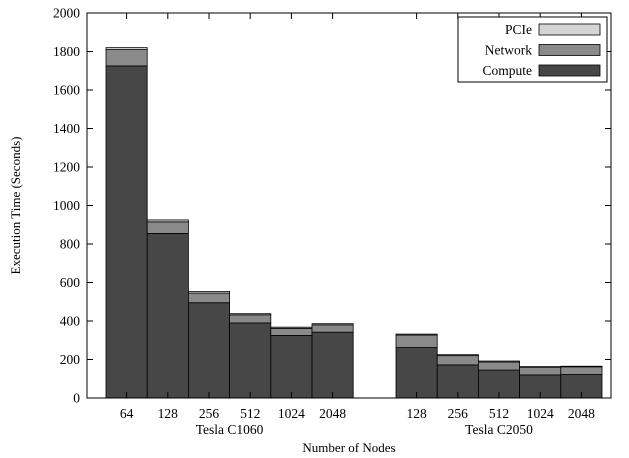 This screenshot has height=458, width=629. Describe the element at coordinates (66, 167) in the screenshot. I see `y-tick-label: 1200` at that location.